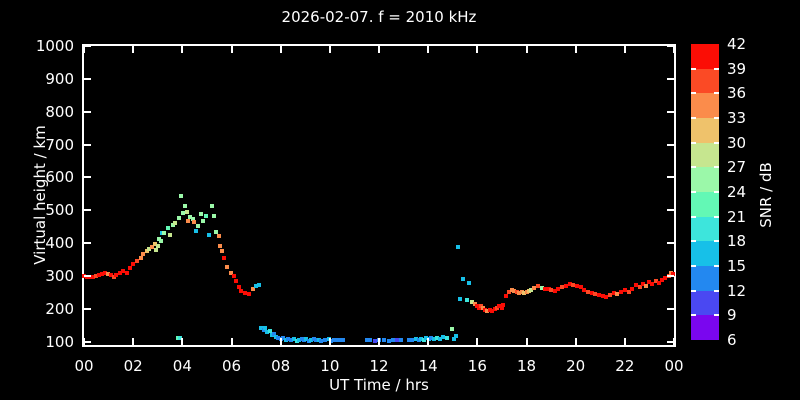 The height and width of the screenshot is (400, 800). I want to click on x-tick-label: 16, so click(477, 366).